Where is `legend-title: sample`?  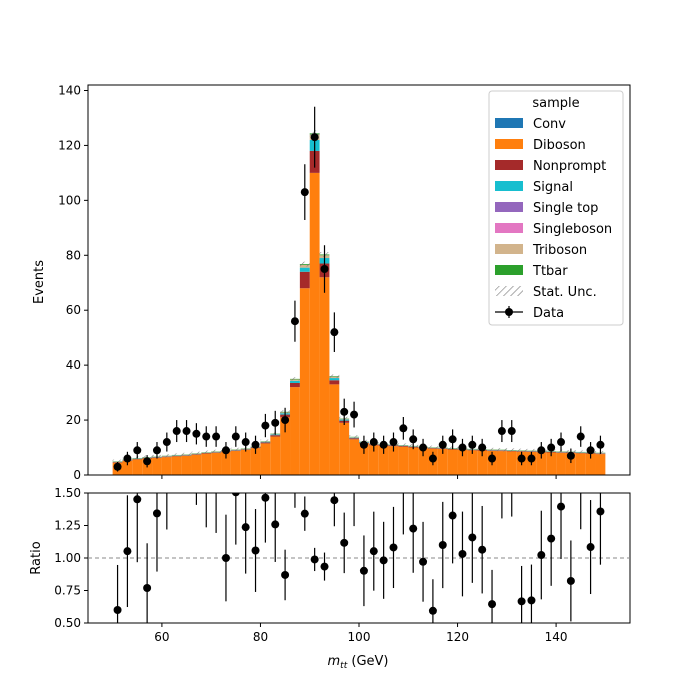 legend-title: sample is located at coordinates (555, 103).